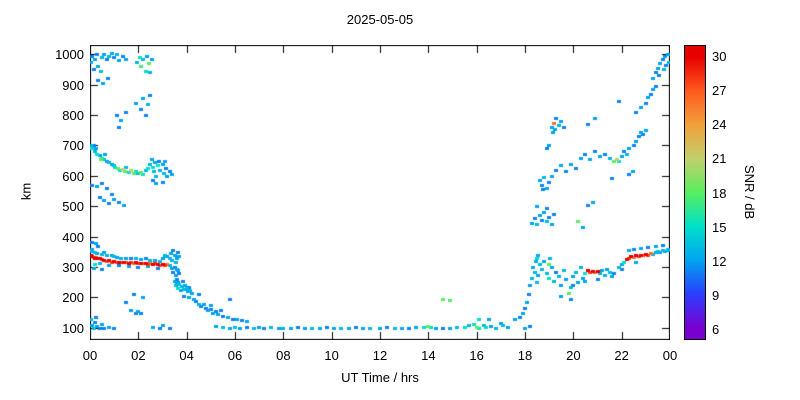 This screenshot has height=400, width=800. Describe the element at coordinates (719, 159) in the screenshot. I see `colorbar-tick-label: 21` at that location.